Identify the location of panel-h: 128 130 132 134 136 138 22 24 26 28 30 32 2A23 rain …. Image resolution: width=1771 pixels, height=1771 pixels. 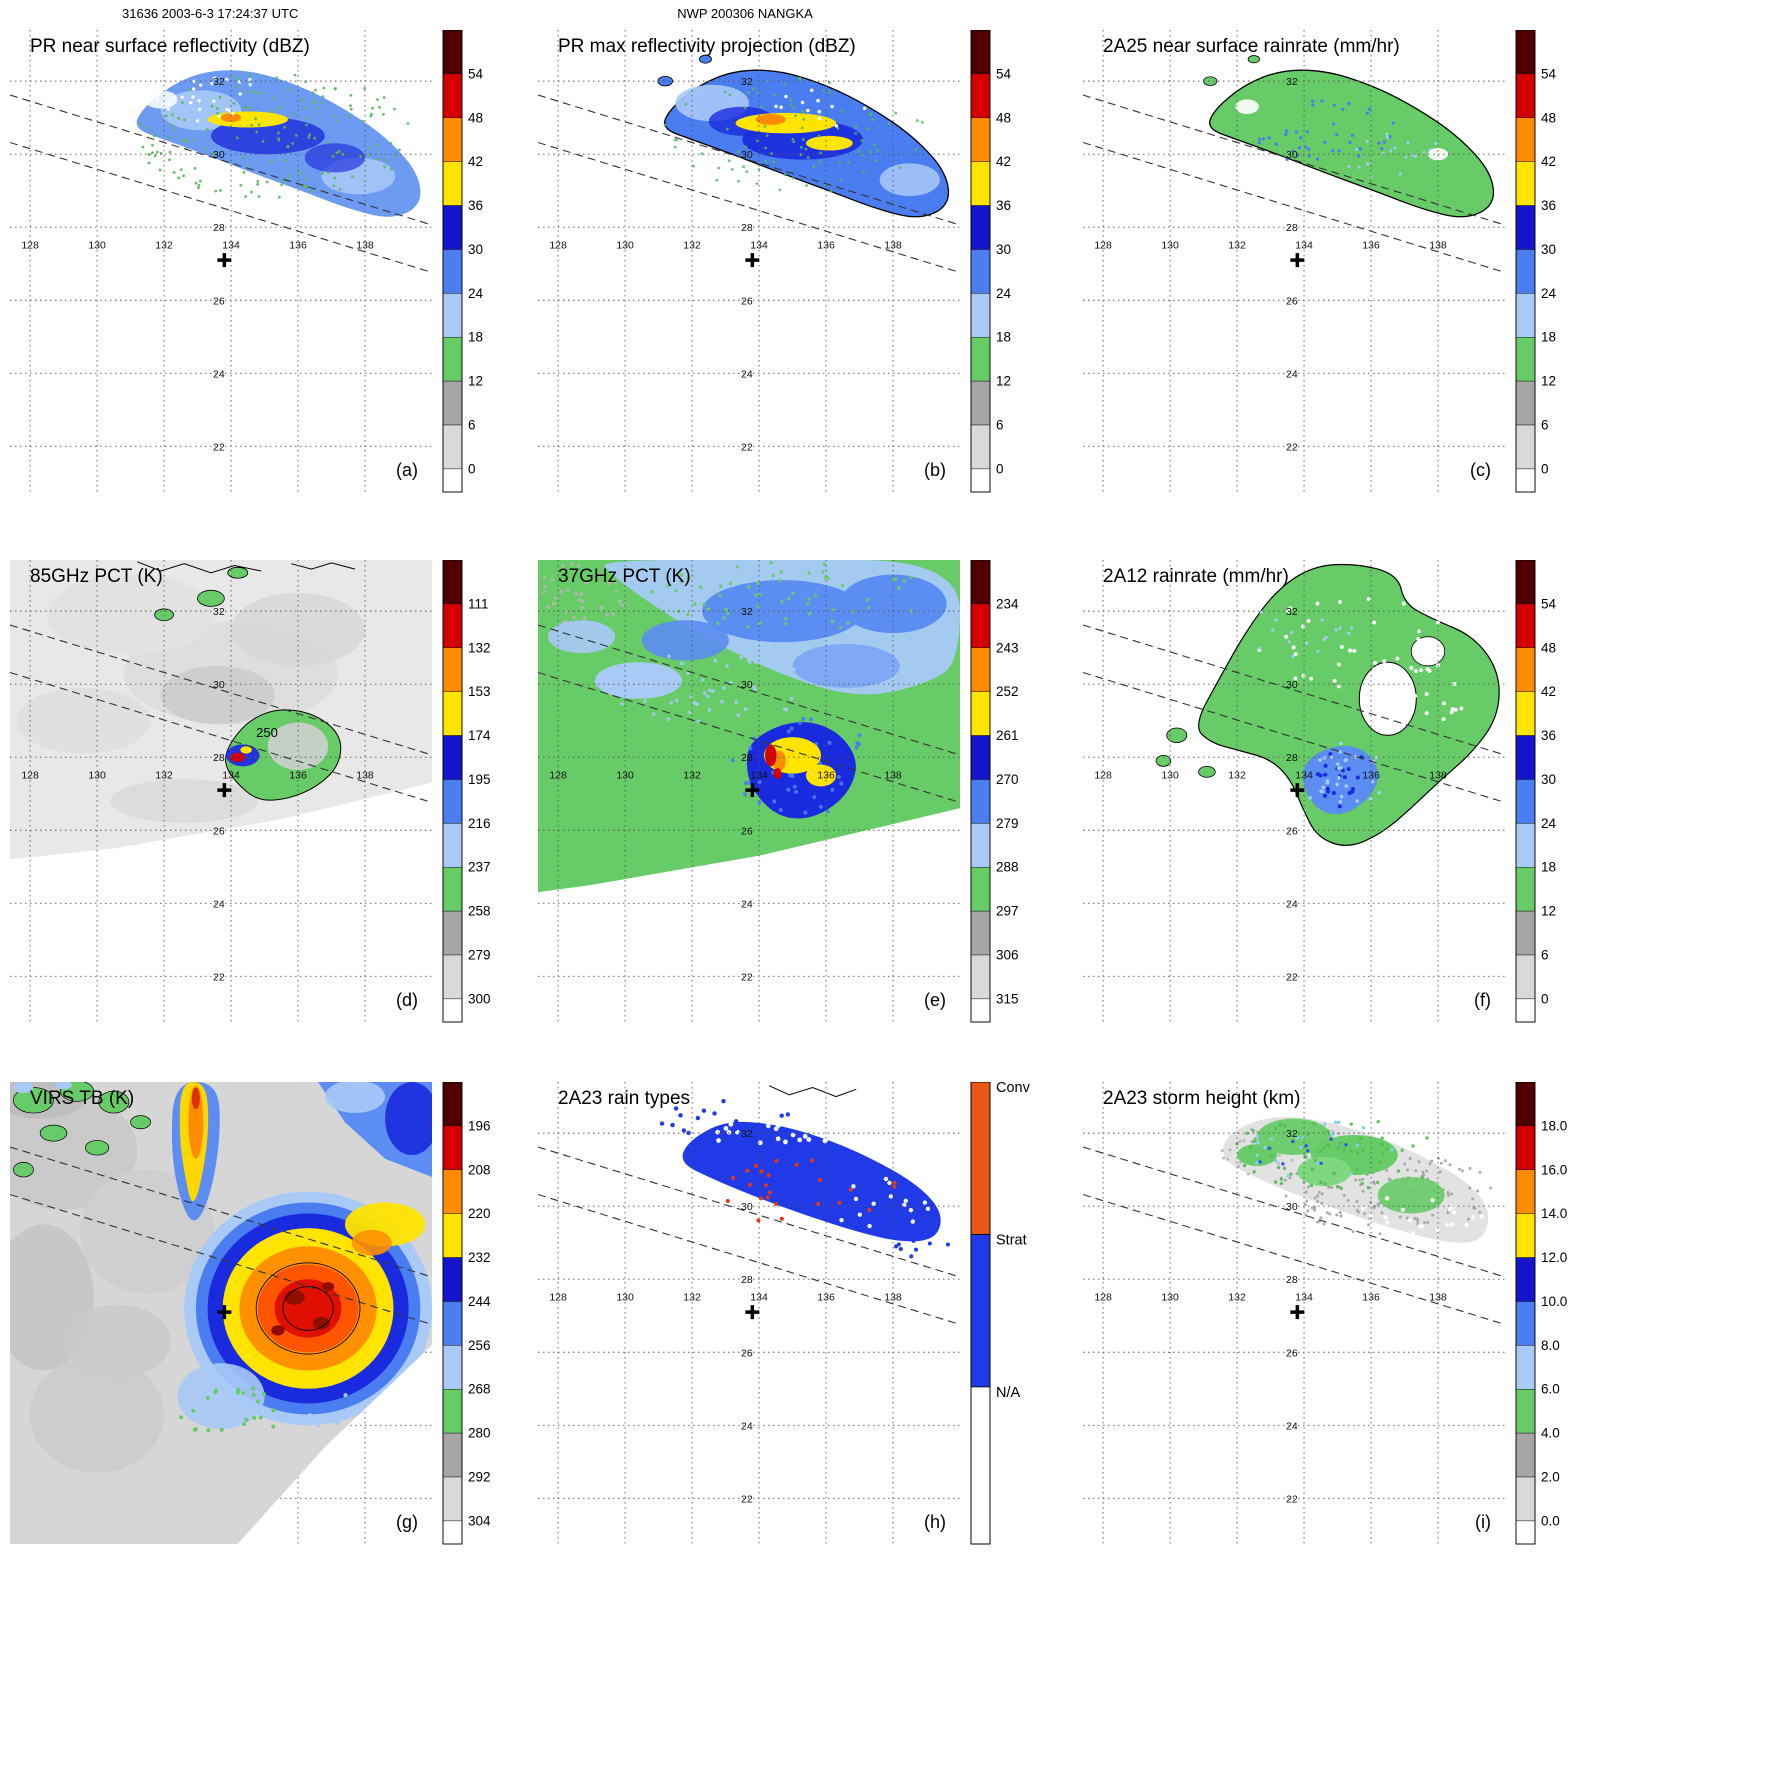
(792, 1315).